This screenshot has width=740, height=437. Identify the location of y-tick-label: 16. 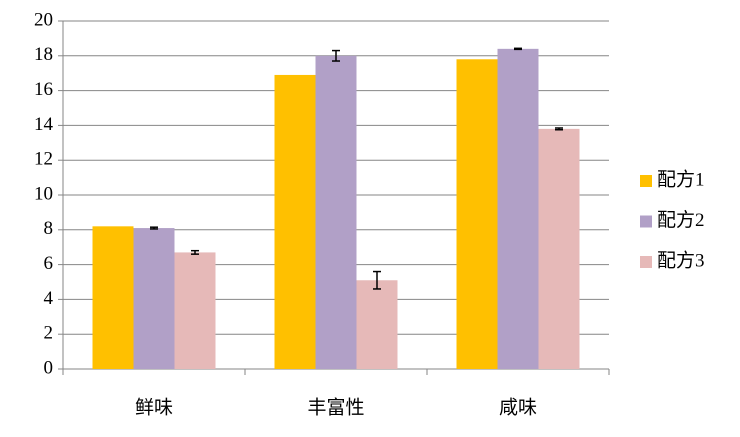
(43, 89).